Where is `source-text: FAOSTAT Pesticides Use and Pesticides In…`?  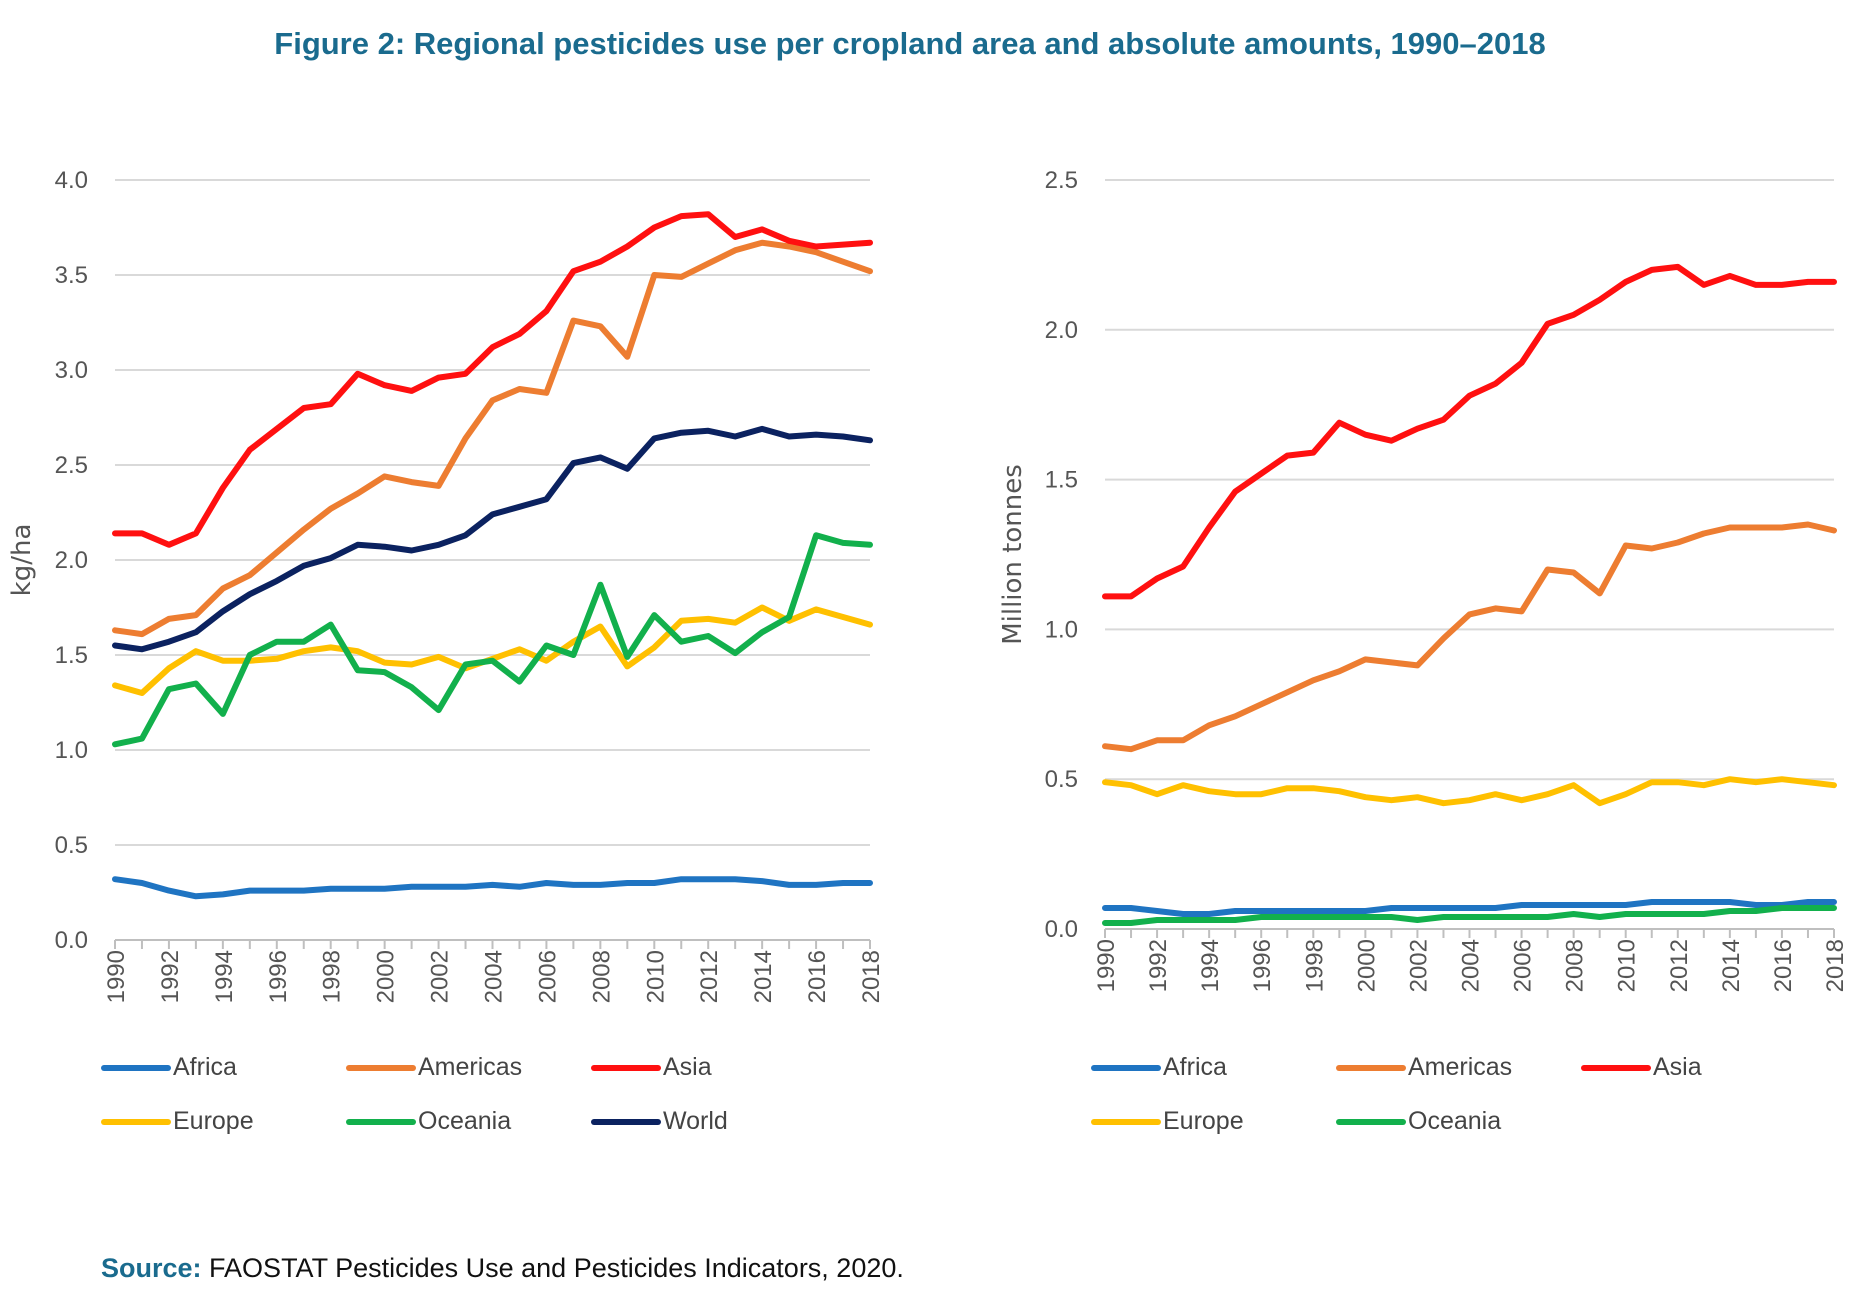
source-text: FAOSTAT Pesticides Use and Pesticides In… is located at coordinates (556, 1268).